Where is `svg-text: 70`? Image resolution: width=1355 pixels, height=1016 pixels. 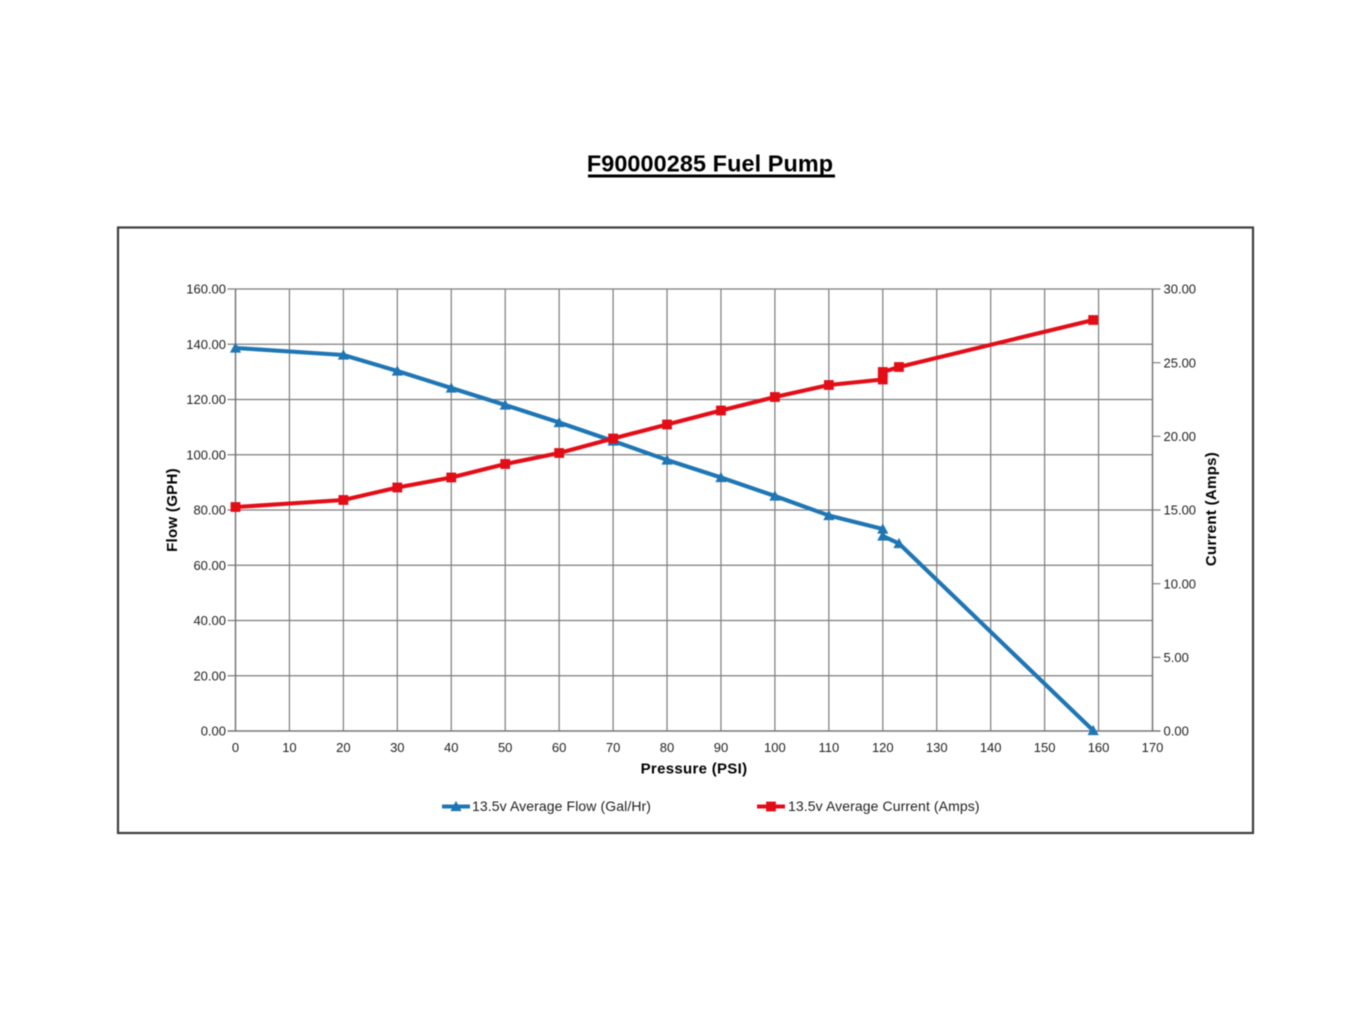 svg-text: 70 is located at coordinates (613, 747).